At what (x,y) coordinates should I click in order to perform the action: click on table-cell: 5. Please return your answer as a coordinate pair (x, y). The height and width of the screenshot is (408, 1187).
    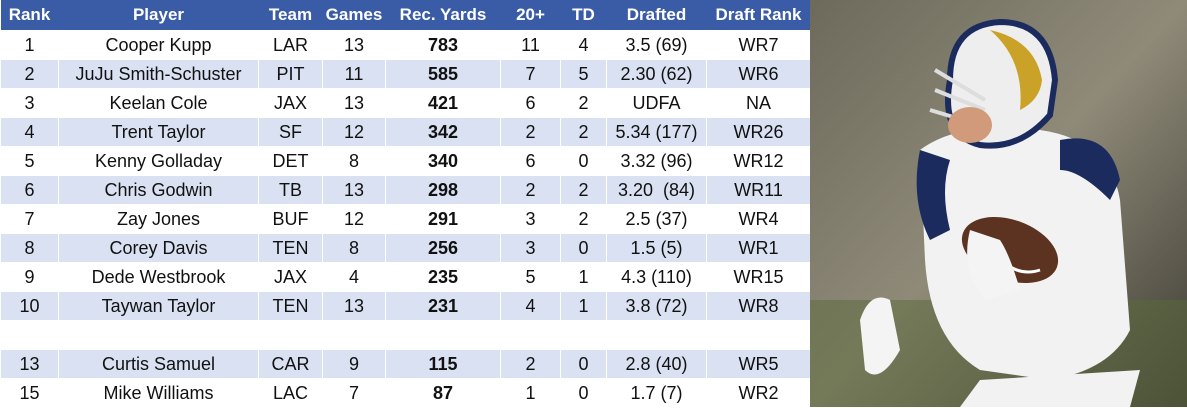
    Looking at the image, I should click on (583, 74).